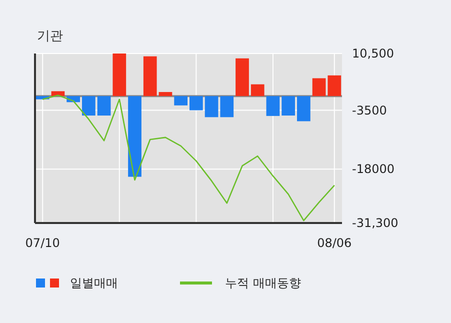 The height and width of the screenshot is (323, 451). I want to click on chart-title: 기관, so click(50, 36).